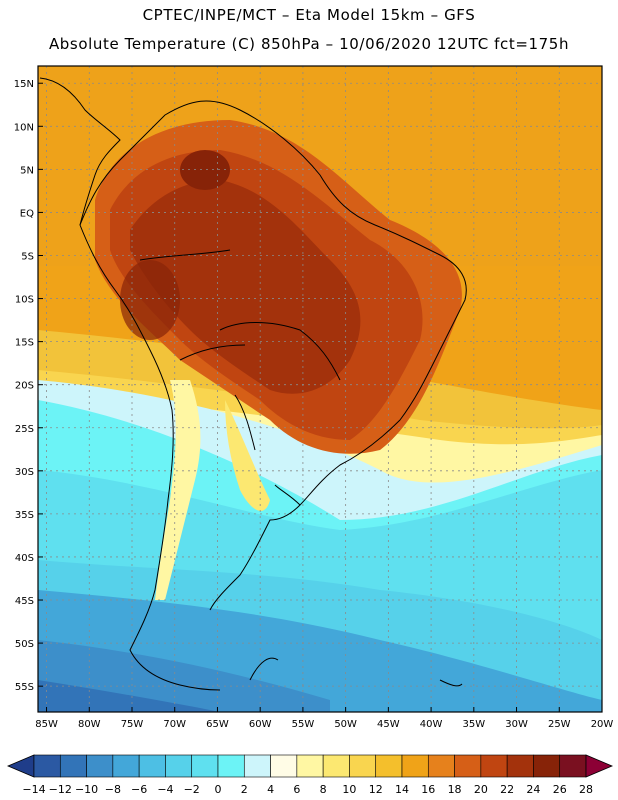 The width and height of the screenshot is (618, 800). Describe the element at coordinates (516, 724) in the screenshot. I see `longitude-label: 30W` at that location.